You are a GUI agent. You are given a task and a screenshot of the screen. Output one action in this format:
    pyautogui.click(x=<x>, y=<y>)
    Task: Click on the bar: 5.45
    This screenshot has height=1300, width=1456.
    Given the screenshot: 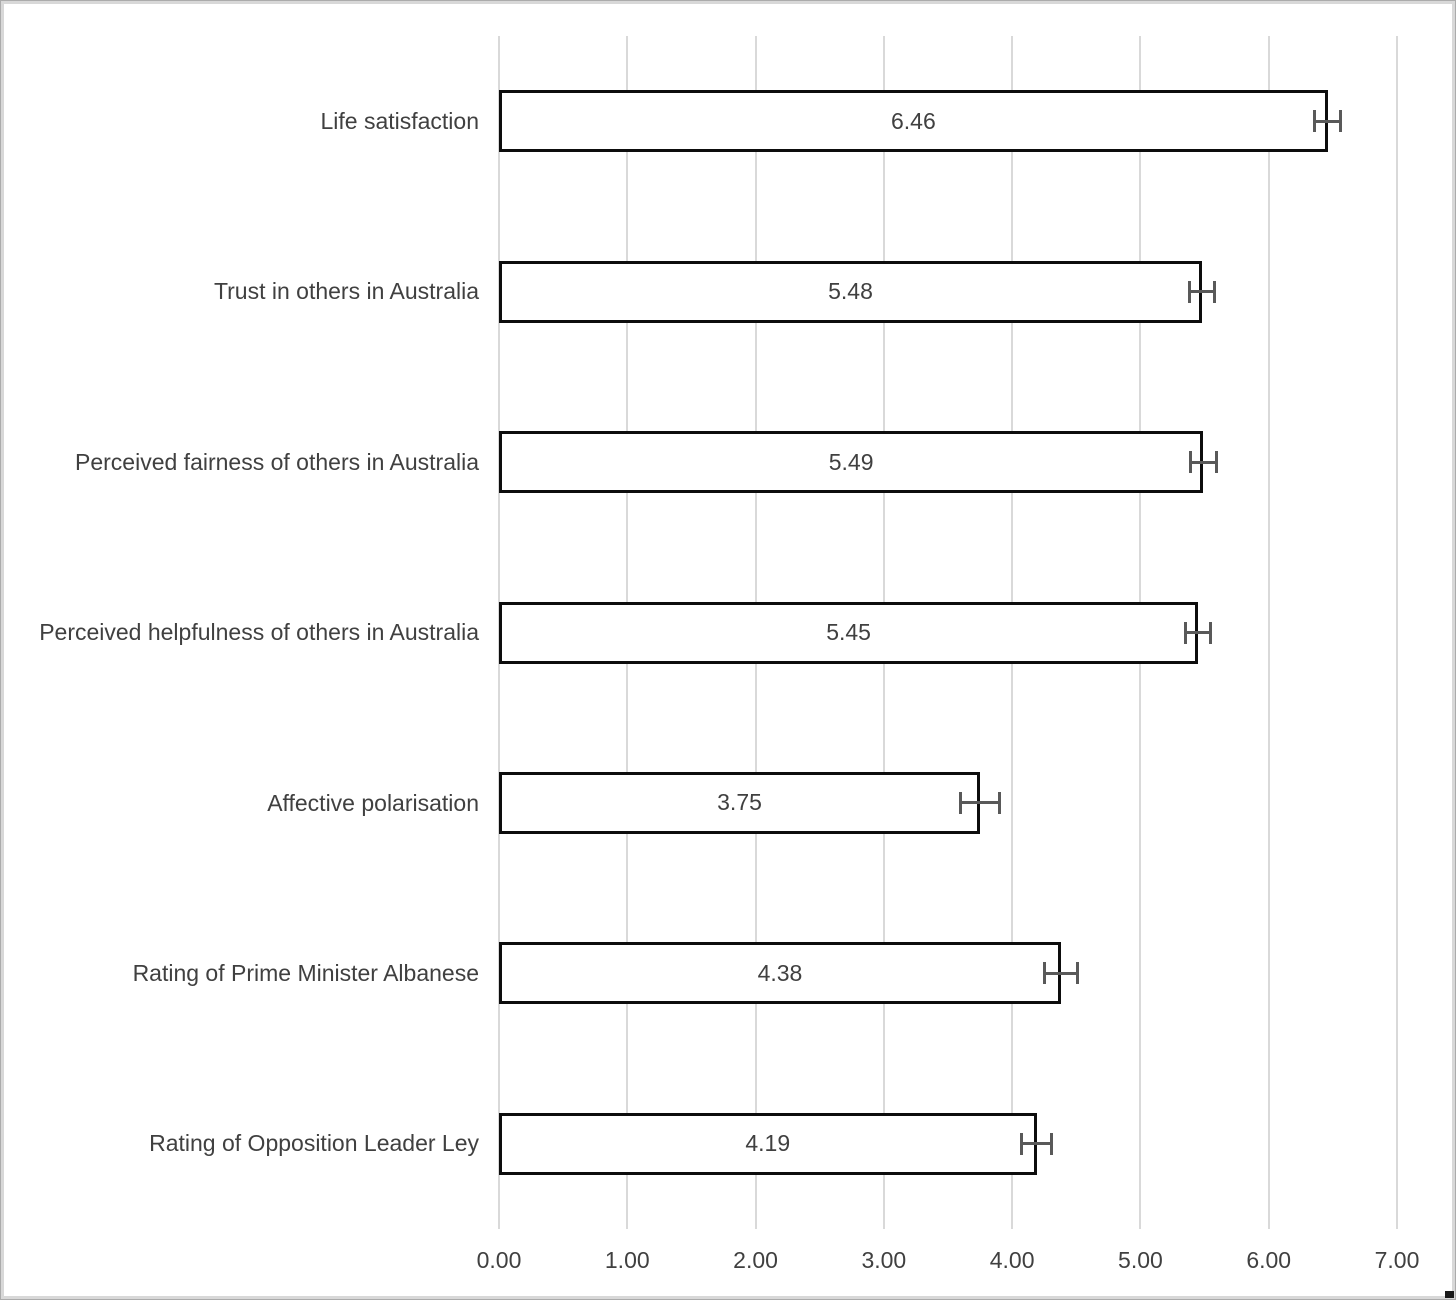 What is the action you would take?
    pyautogui.click(x=849, y=632)
    